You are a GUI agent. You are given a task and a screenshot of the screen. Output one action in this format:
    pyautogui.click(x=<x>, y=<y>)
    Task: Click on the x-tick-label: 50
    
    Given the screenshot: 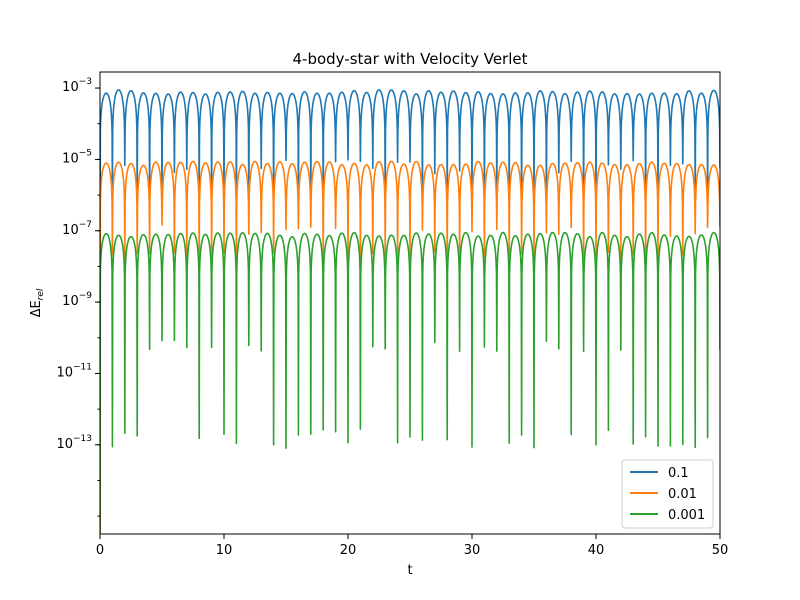 What is the action you would take?
    pyautogui.click(x=720, y=550)
    